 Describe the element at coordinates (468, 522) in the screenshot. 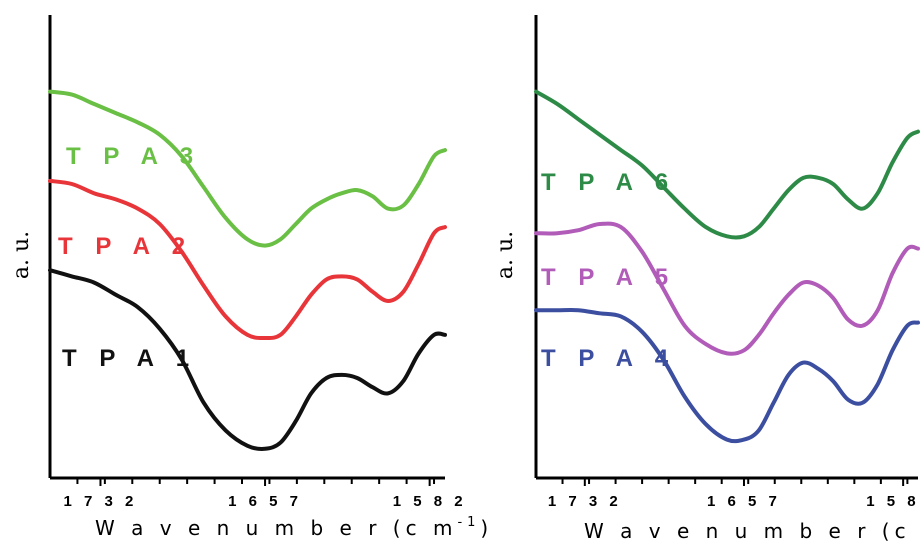

I see `x-axis-label-superscript: -1` at that location.